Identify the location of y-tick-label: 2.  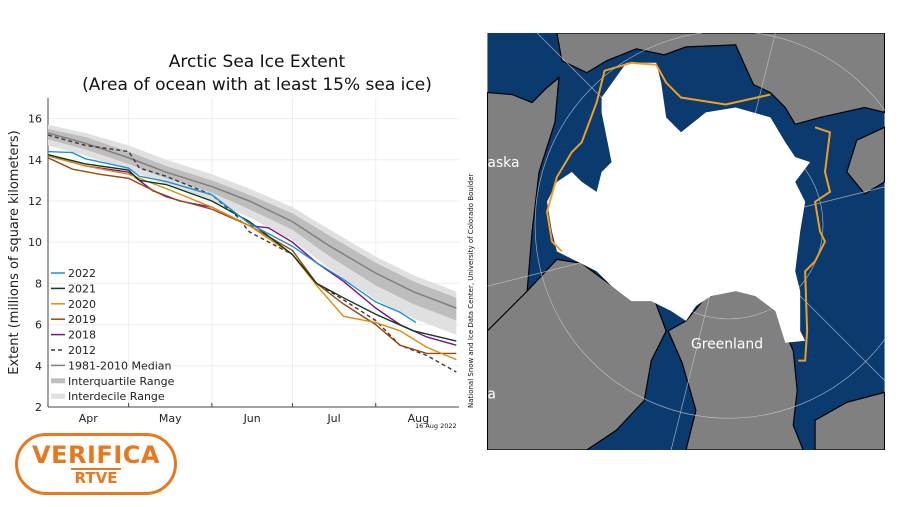
(38, 407).